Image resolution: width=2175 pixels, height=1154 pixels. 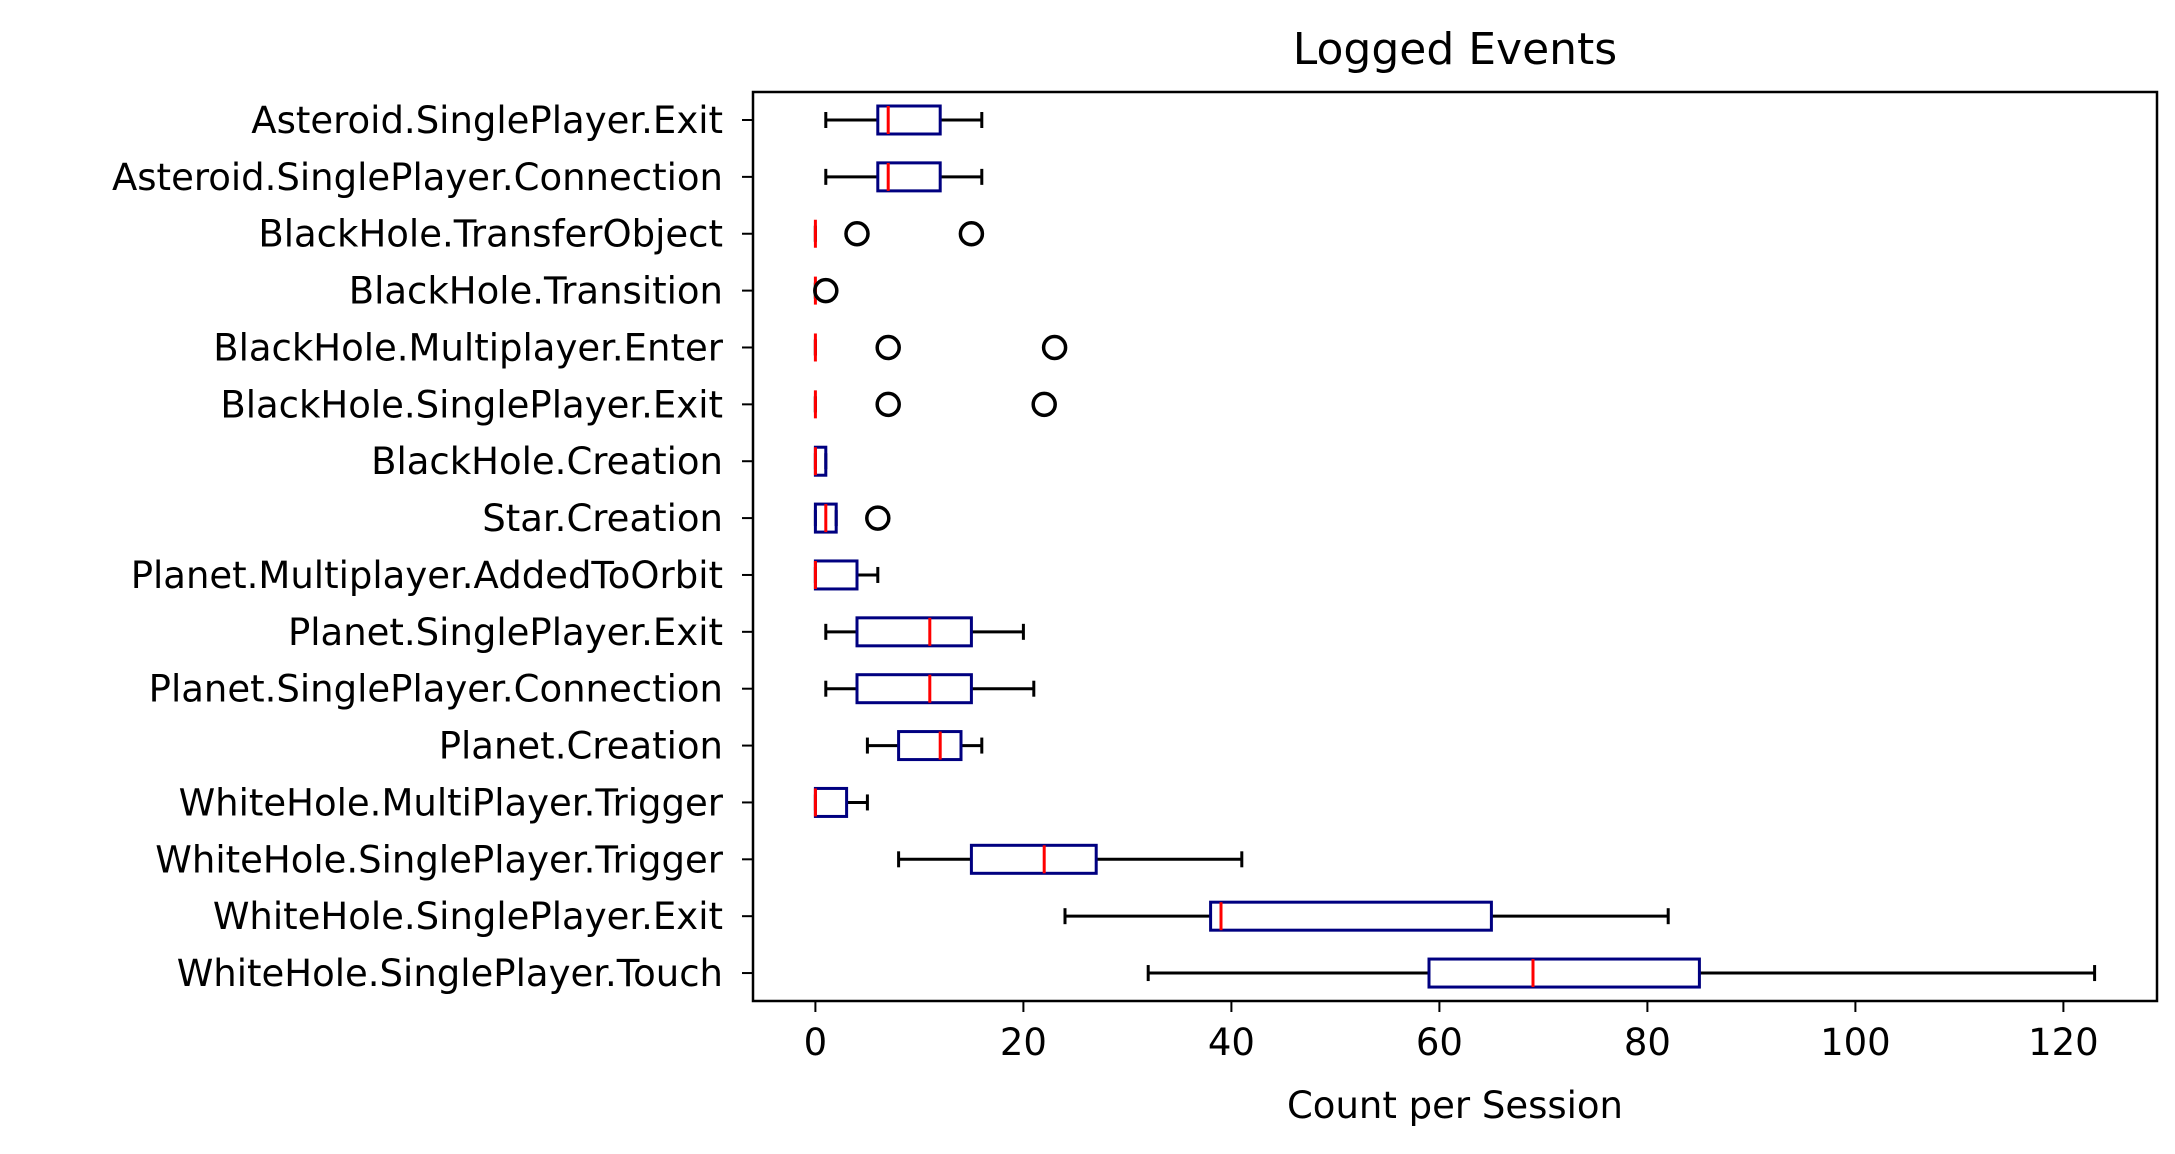 I want to click on y-tick-label: Asteroid.SinglePlayer.Exit, so click(x=487, y=120).